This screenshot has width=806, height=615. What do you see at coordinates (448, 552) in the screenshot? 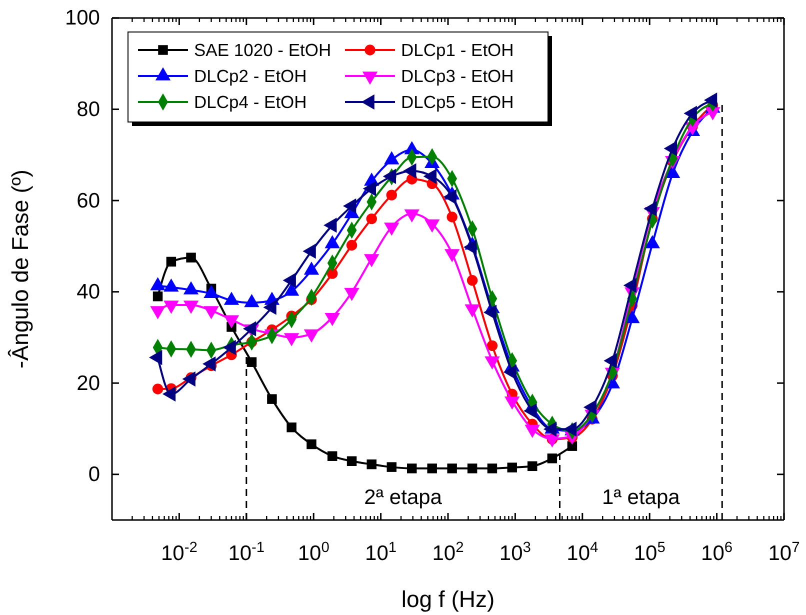
I see `x-tick-label: 10$^{2}$` at bounding box center [448, 552].